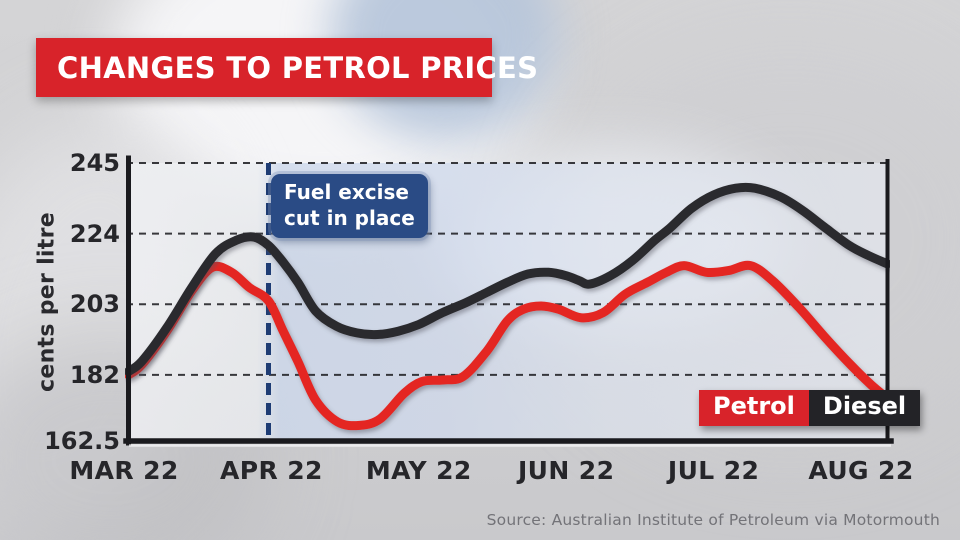  What do you see at coordinates (754, 408) in the screenshot?
I see `legend-item-petrol: Petrol` at bounding box center [754, 408].